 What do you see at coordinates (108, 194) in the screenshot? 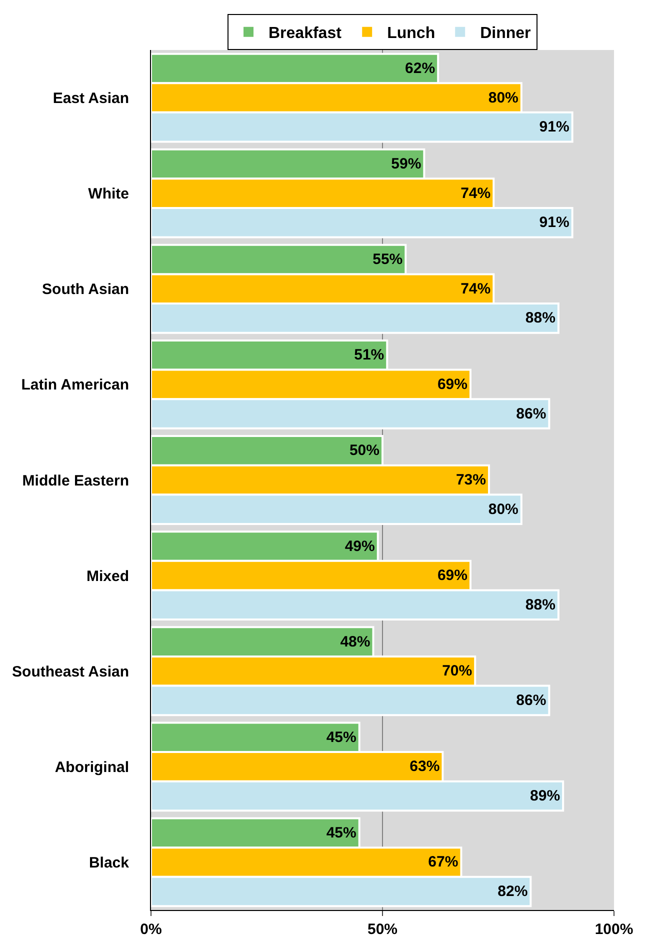
I see `y-tick-label: White` at bounding box center [108, 194].